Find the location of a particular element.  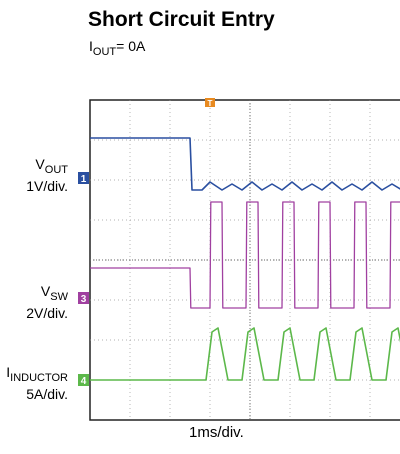

trigger-marker-text: T is located at coordinates (210, 103).